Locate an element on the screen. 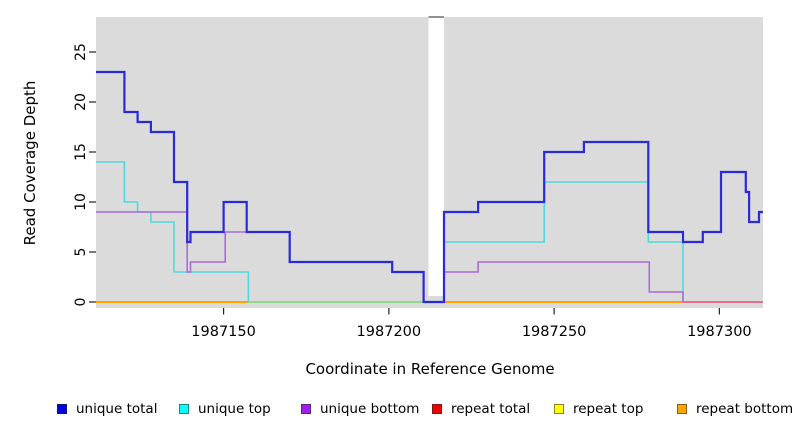 The image size is (792, 432). legend-item-repeat-top: repeat top is located at coordinates (598, 409).